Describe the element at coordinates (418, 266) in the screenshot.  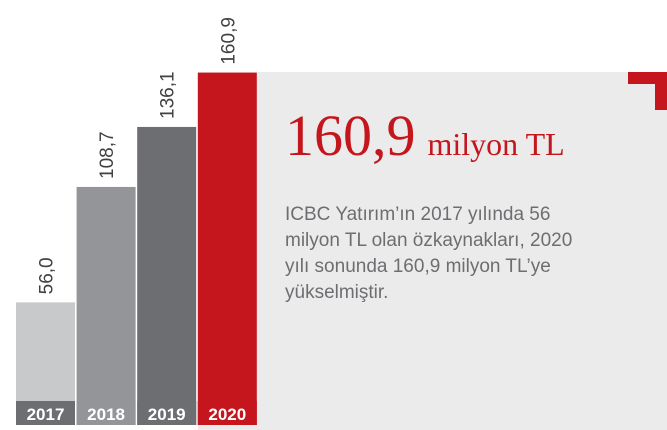
I see `annotation-line: yılı sonunda 160,9 milyon TL’ye` at that location.